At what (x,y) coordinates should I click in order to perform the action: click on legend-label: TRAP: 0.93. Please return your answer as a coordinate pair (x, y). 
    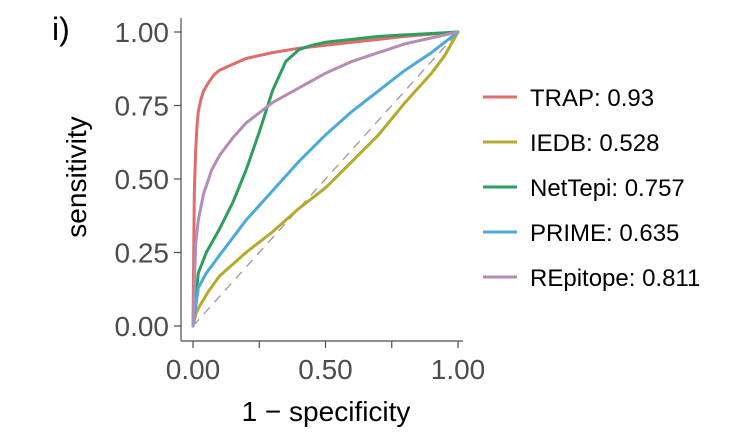
    Looking at the image, I should click on (592, 98).